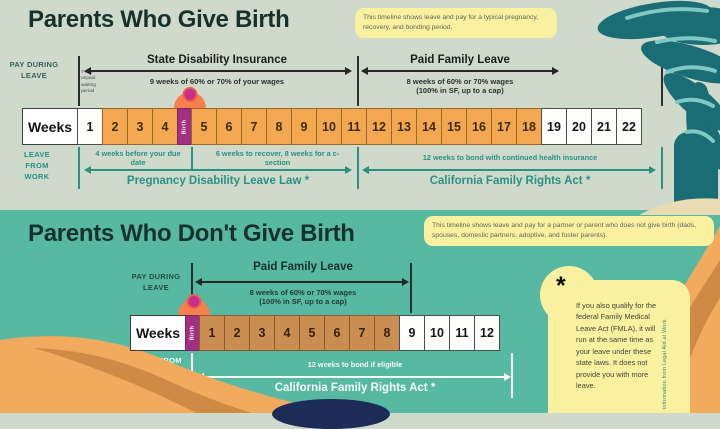  What do you see at coordinates (629, 126) in the screenshot?
I see `week-cell: 22` at bounding box center [629, 126].